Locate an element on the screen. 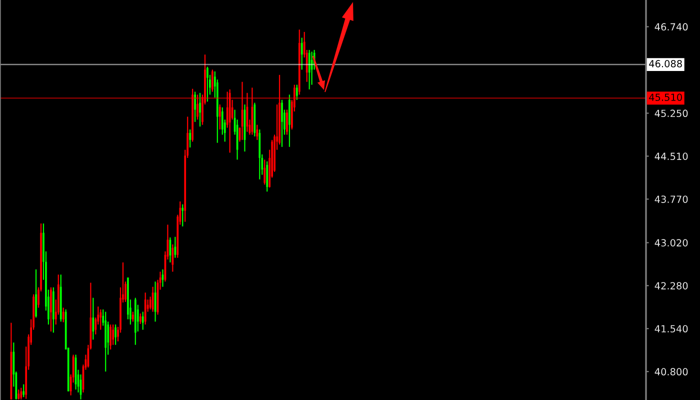 The height and width of the screenshot is (400, 700). y-tick-label: 44.510 is located at coordinates (671, 156).